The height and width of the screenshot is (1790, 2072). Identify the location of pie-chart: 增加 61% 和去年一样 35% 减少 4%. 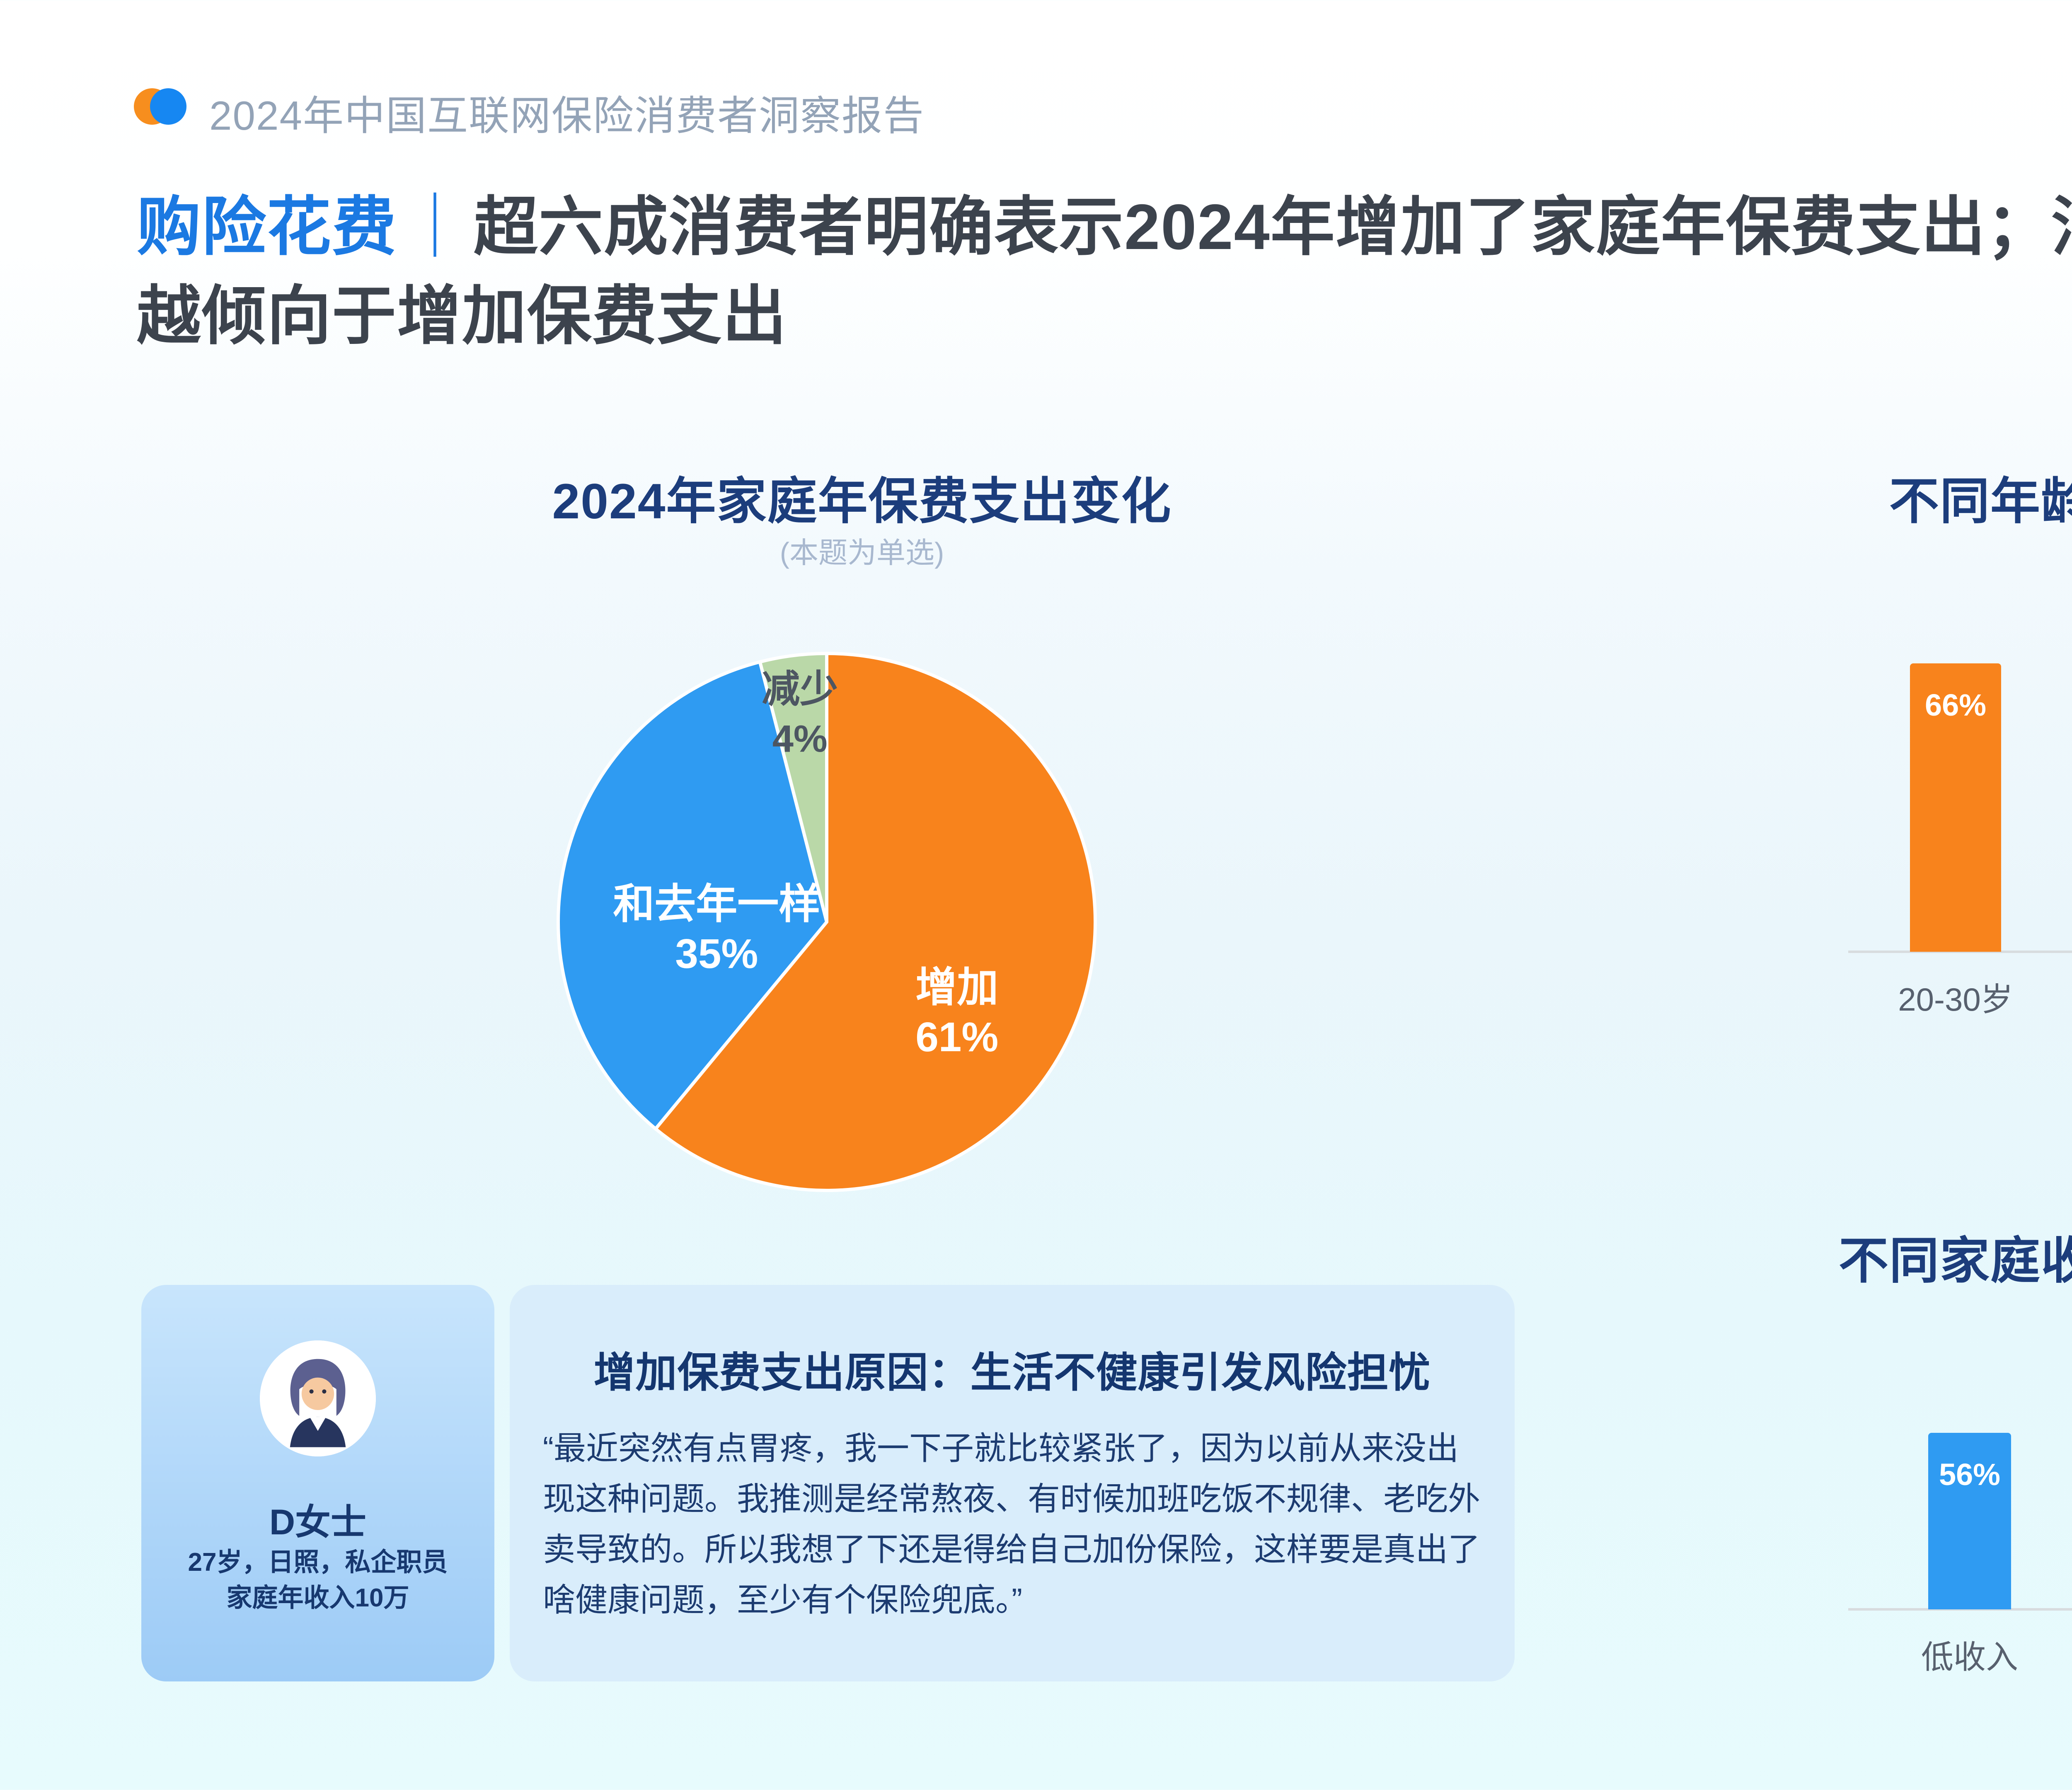
(827, 922).